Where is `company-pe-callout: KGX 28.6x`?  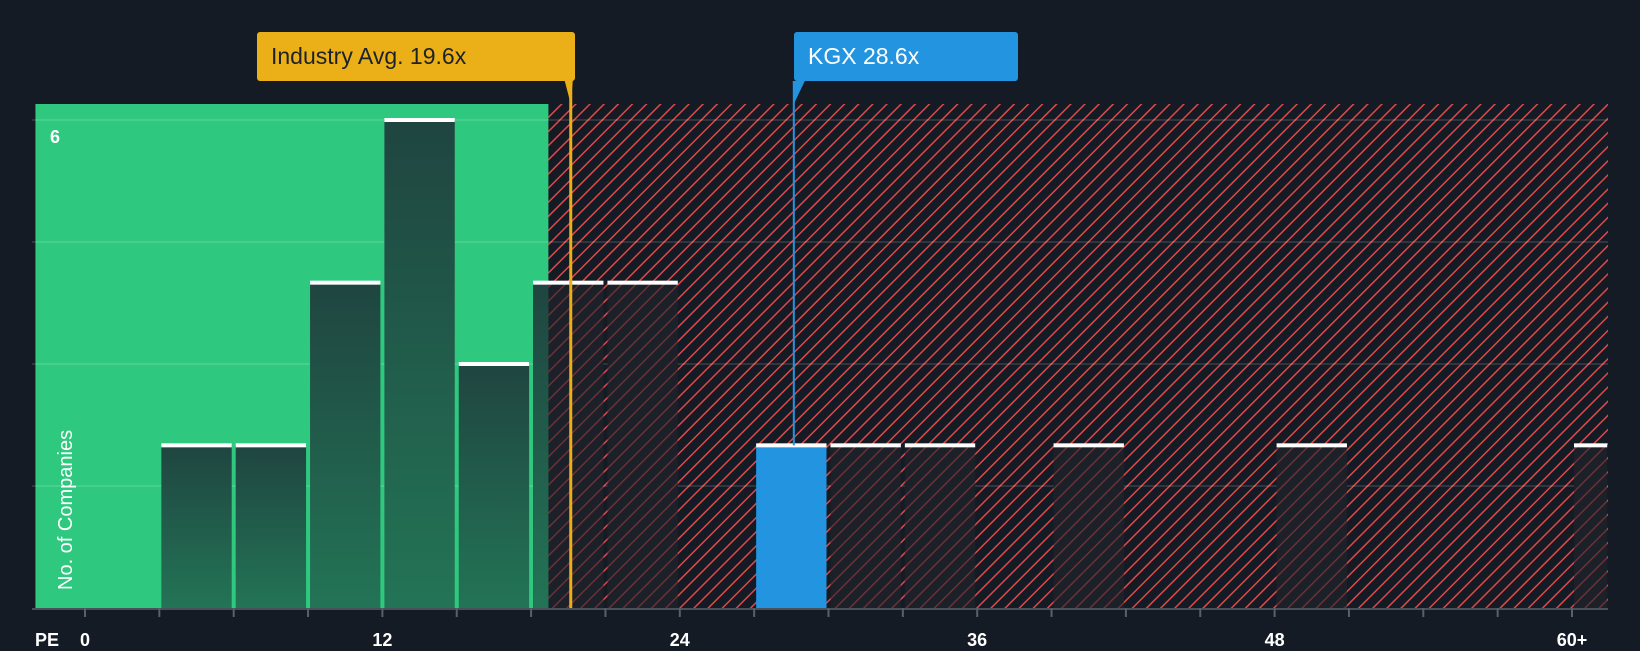
company-pe-callout: KGX 28.6x is located at coordinates (906, 56).